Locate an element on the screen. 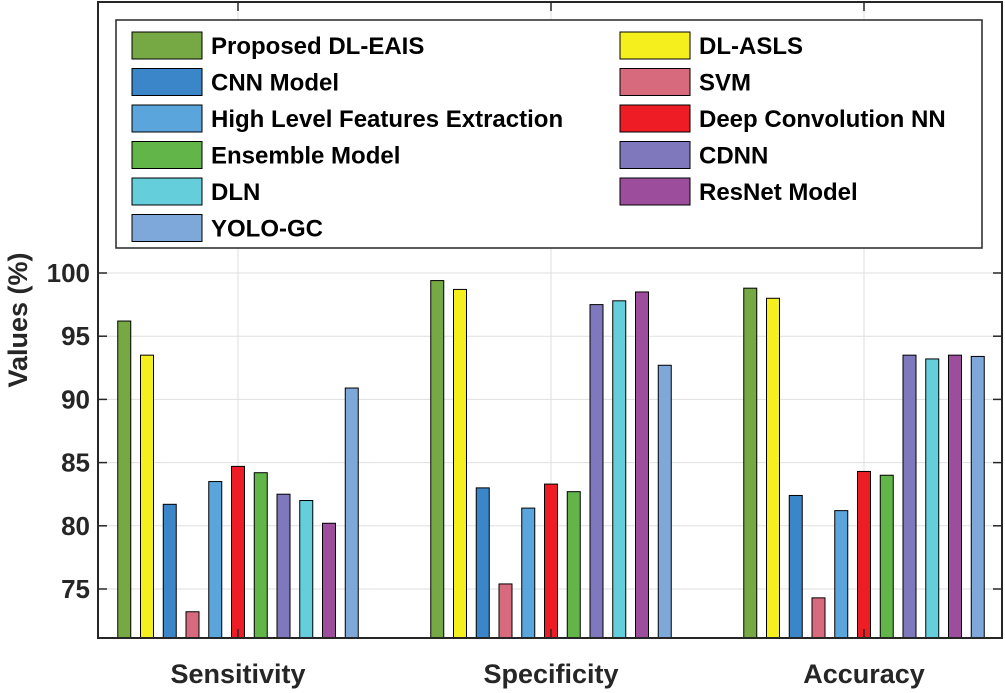 This screenshot has height=693, width=1005. y-tick-label: 75 is located at coordinates (75, 589).